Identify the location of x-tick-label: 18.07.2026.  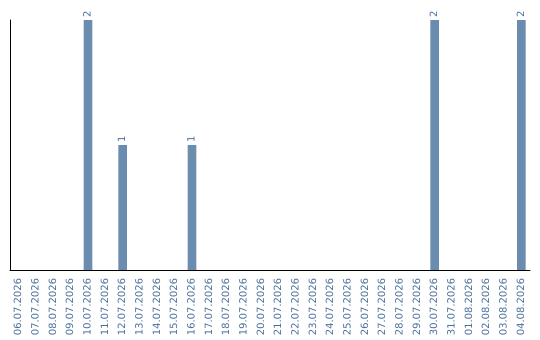
(226, 307).